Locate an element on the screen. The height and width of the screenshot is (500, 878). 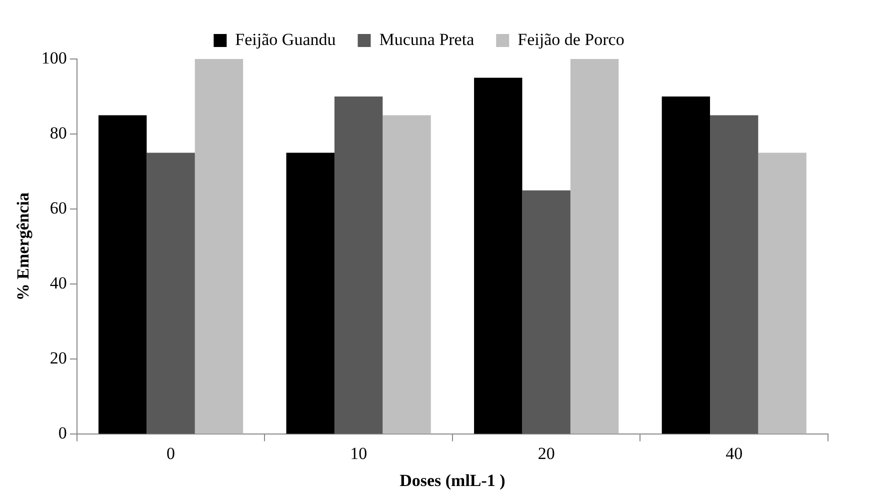
y-tick-label: 100 is located at coordinates (54, 58).